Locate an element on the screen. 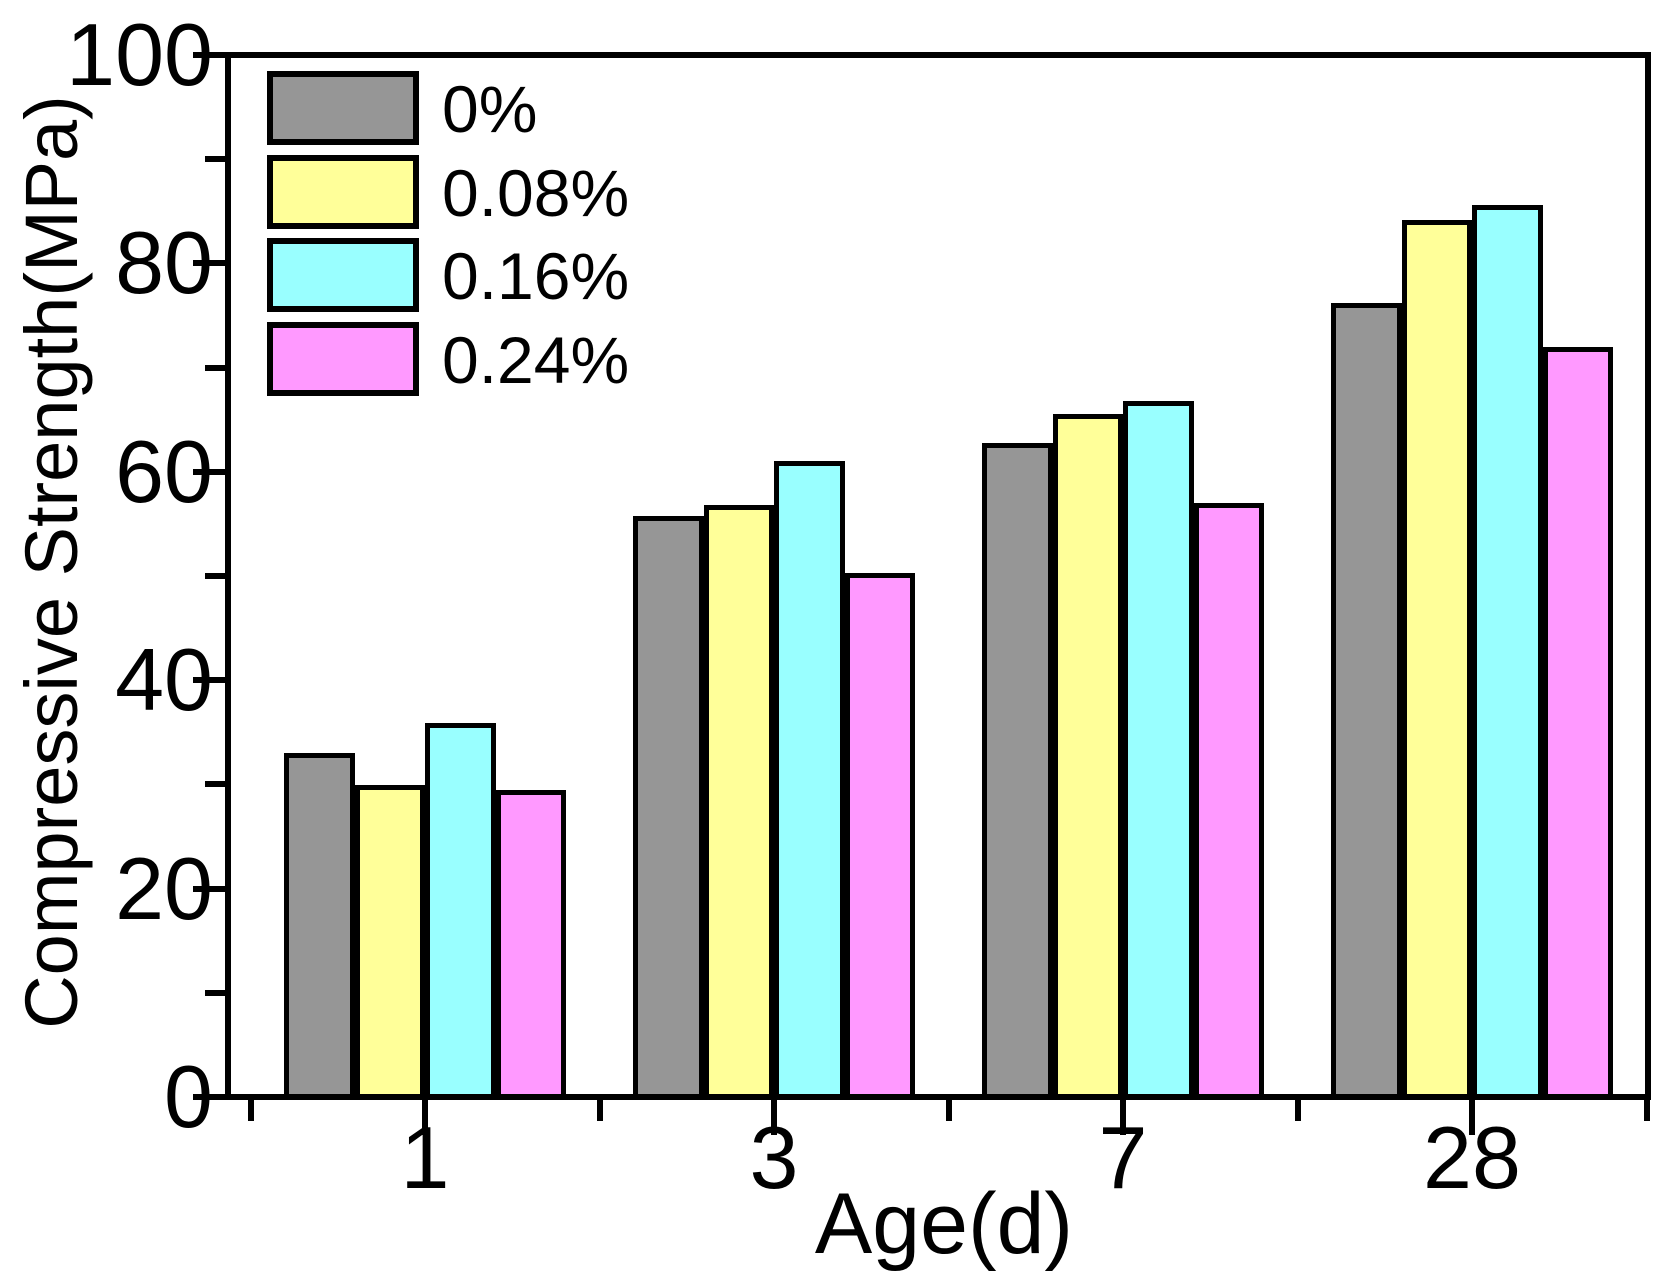  y-tick-label: 100 is located at coordinates (139, 54).